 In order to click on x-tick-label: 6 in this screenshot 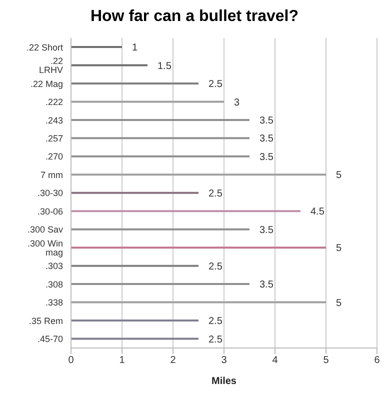, I will do `click(377, 360)`.